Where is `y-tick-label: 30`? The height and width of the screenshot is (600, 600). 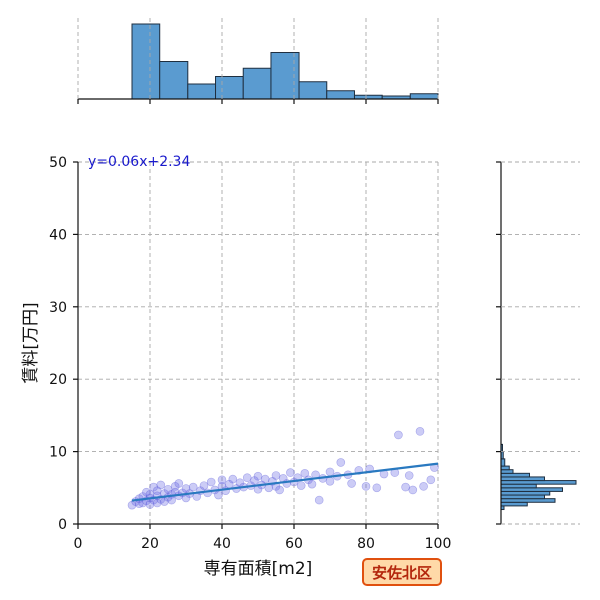 y-tick-label: 30 is located at coordinates (58, 308).